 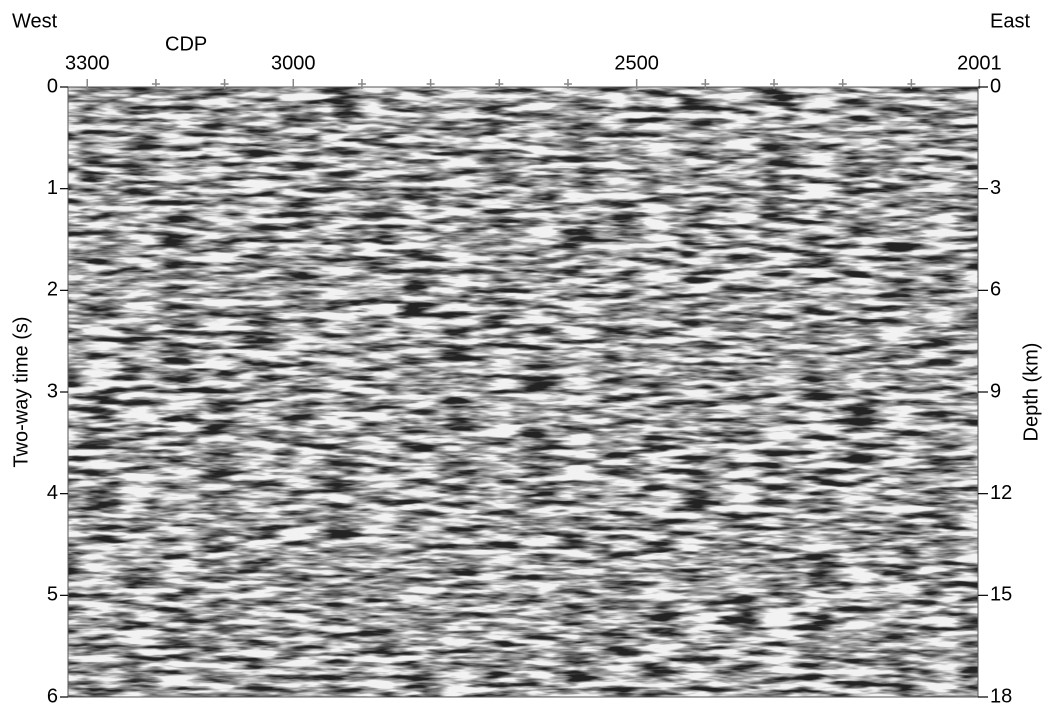 I want to click on x-tick-label: 3300, so click(x=87, y=63).